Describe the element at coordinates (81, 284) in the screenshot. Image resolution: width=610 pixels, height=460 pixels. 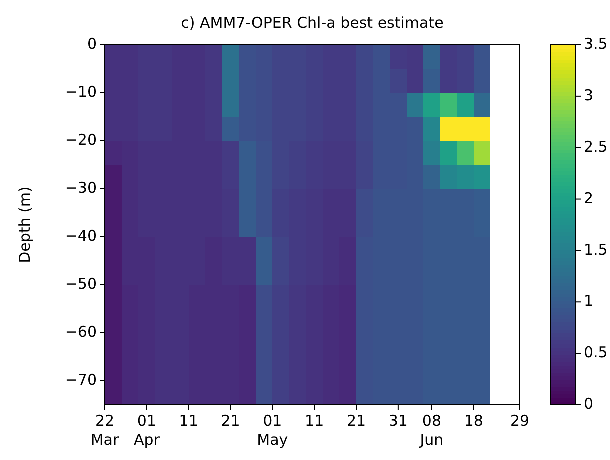
I see `y-tick-label: −50` at that location.